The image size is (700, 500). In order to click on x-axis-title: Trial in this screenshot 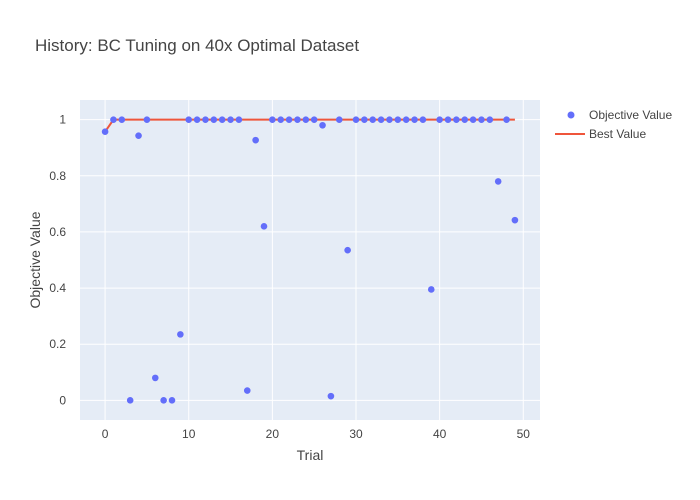, I will do `click(310, 455)`.